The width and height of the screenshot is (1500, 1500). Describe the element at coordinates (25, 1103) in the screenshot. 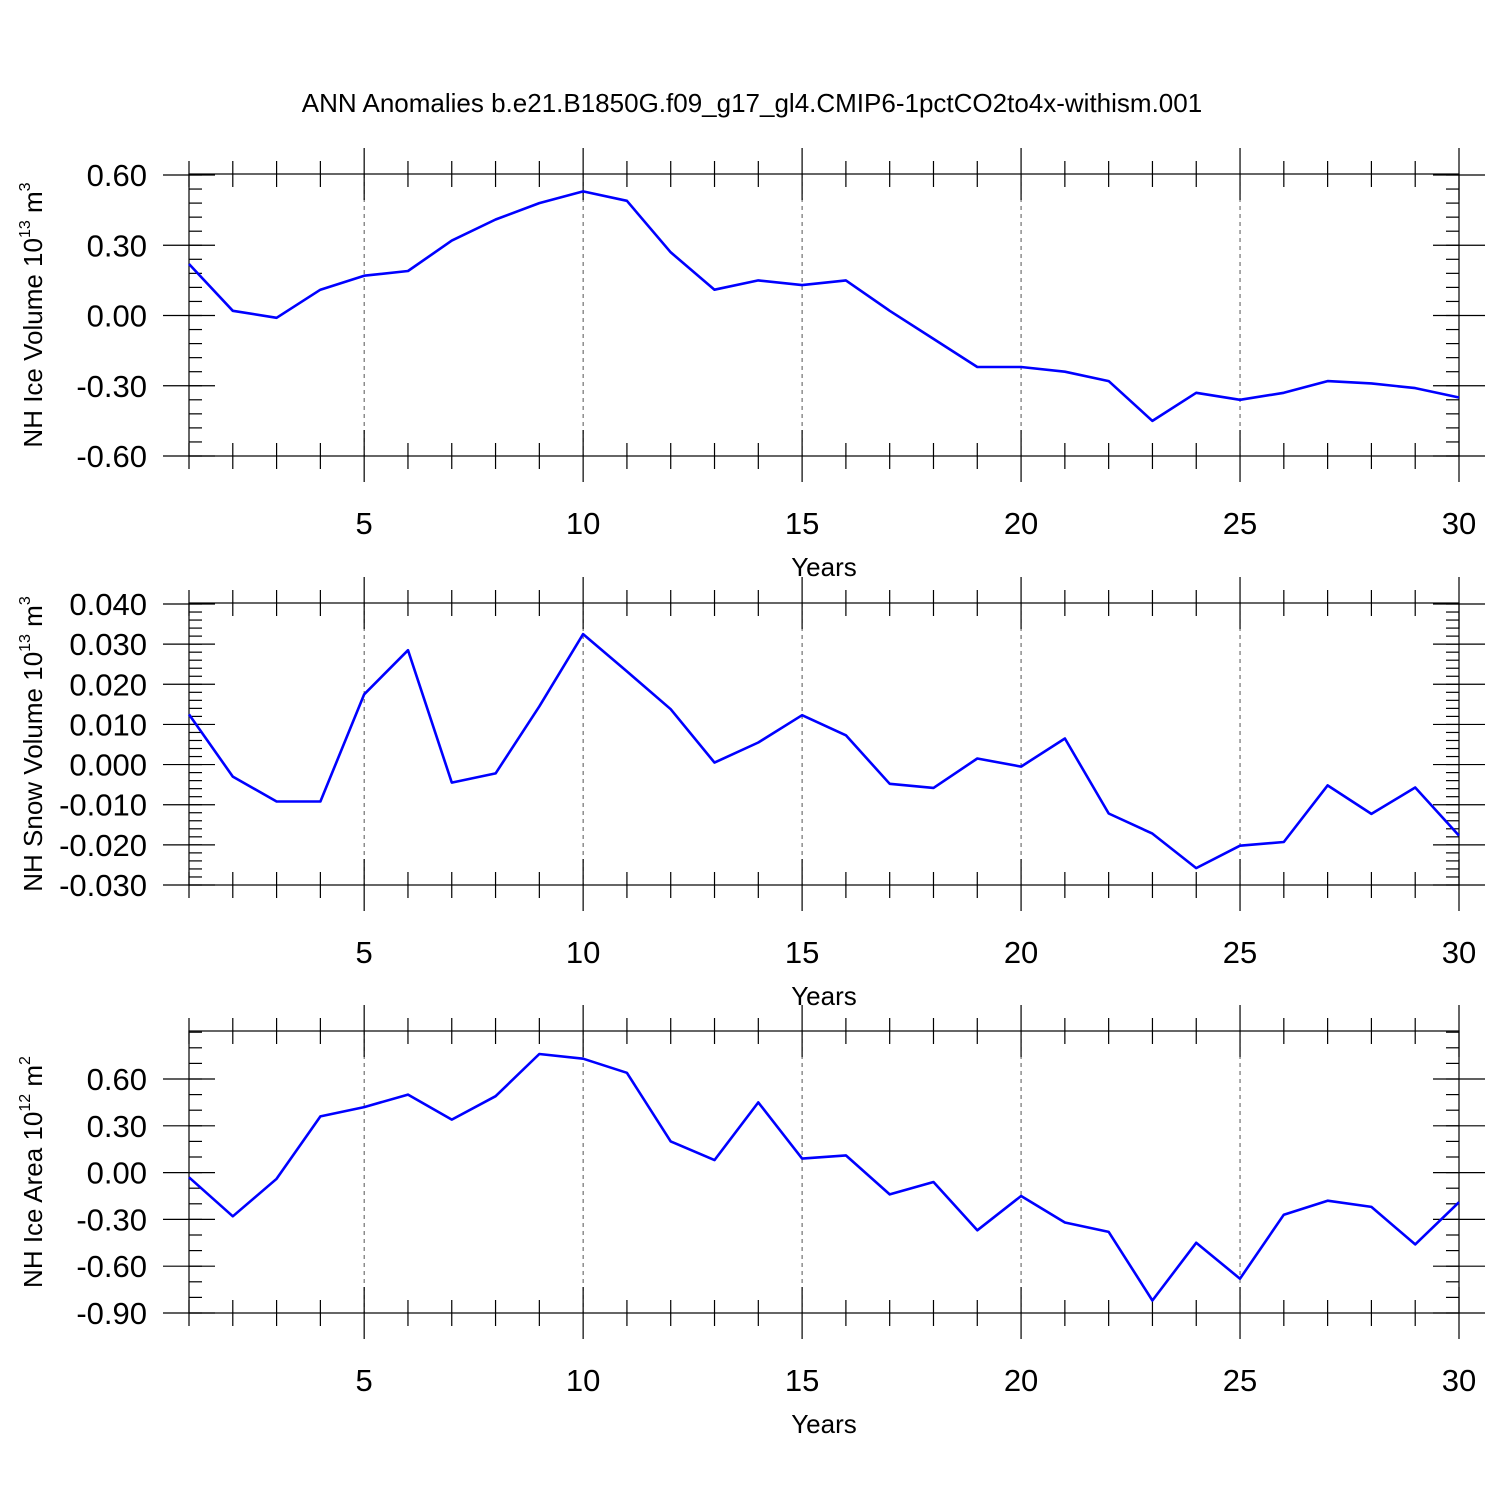

I see `y-axis-label-exp: 12` at that location.